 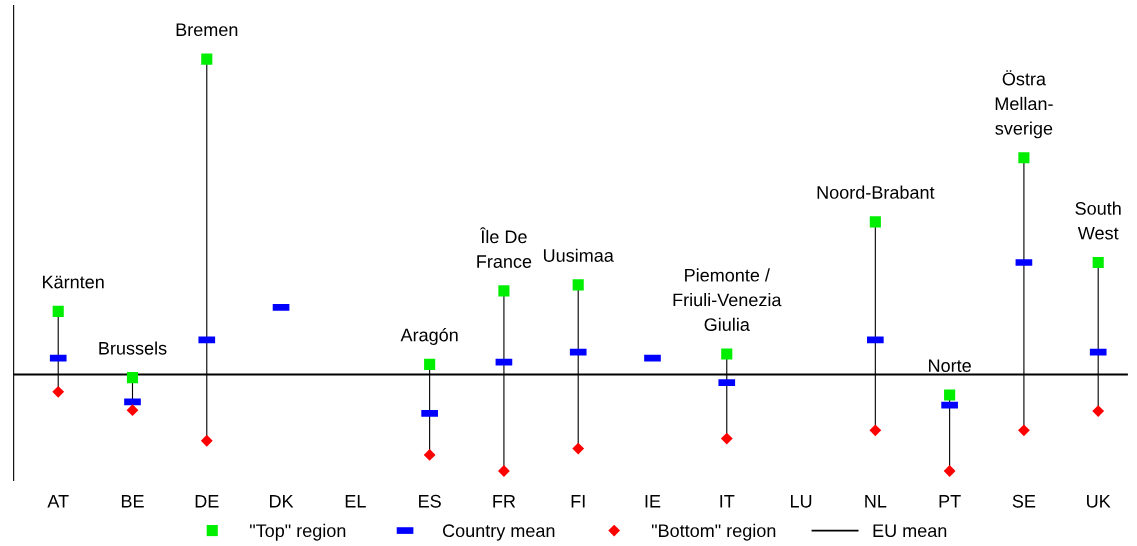 I want to click on x-tick-label: NL, so click(x=876, y=501).